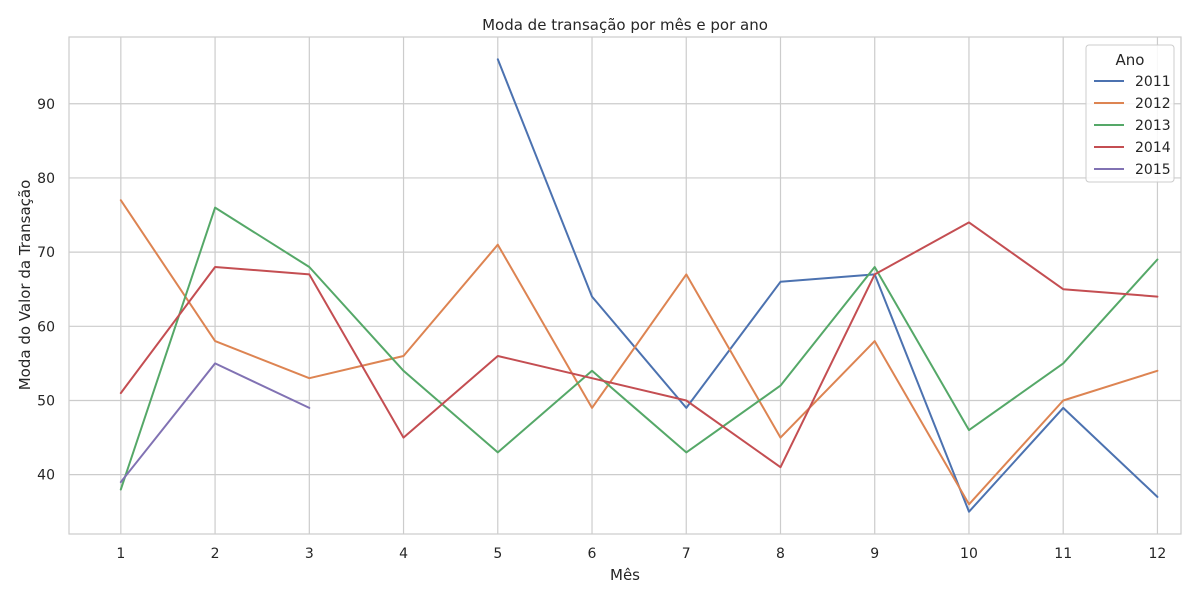 The image size is (1200, 600). What do you see at coordinates (1153, 104) in the screenshot?
I see `legend-label-2012: 2012` at bounding box center [1153, 104].